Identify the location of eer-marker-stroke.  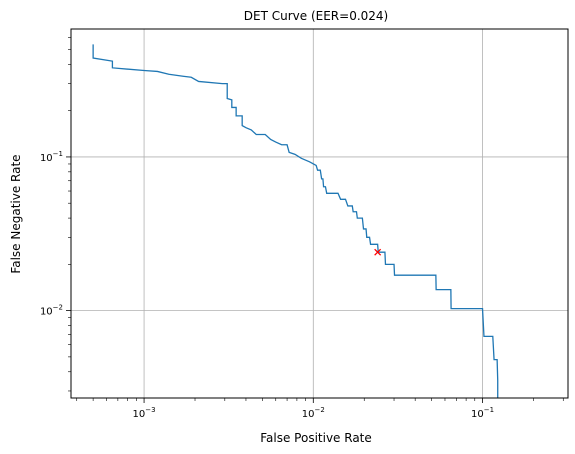
(378, 252).